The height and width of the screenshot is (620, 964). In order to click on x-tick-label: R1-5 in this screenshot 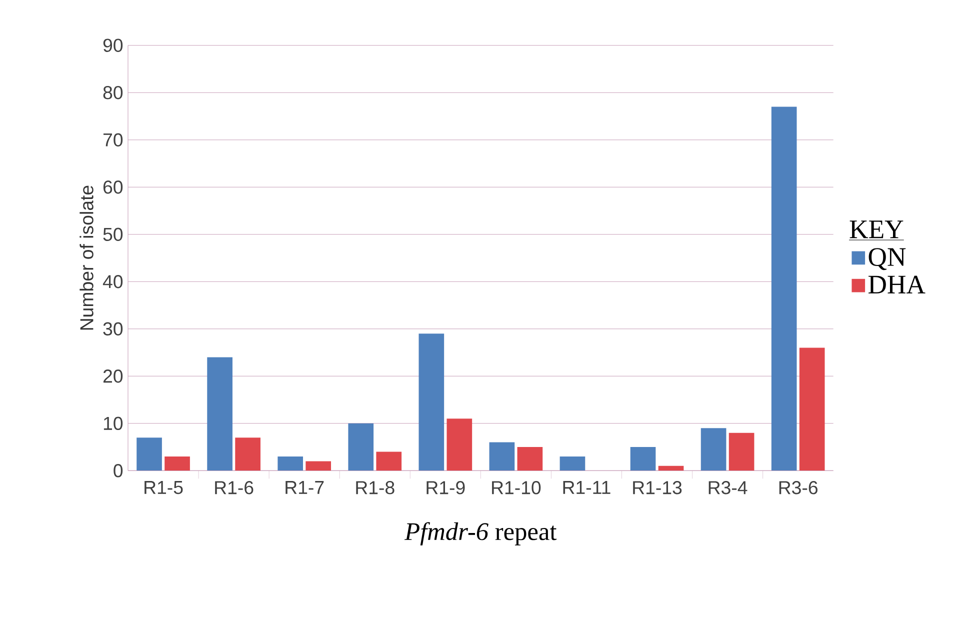, I will do `click(163, 487)`.